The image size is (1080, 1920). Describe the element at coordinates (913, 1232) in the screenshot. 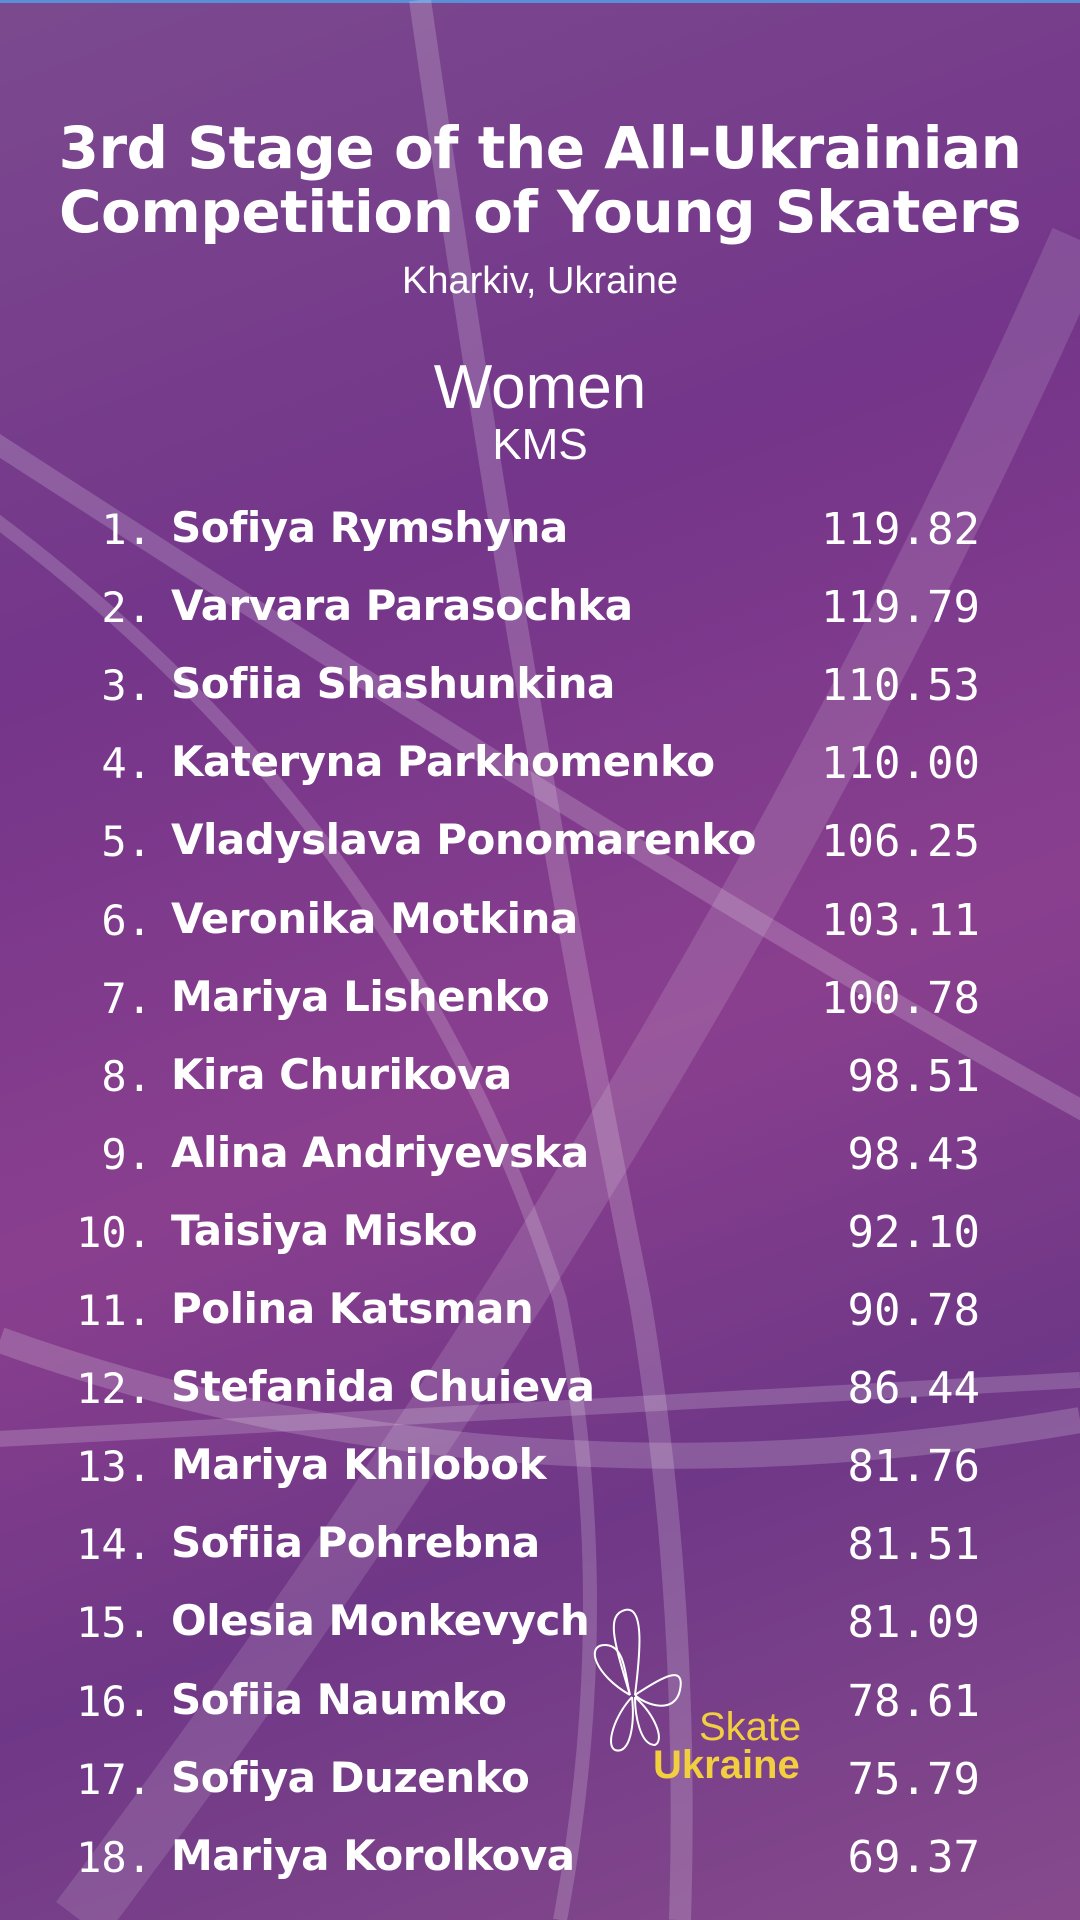

I see `score: 92.10` at that location.